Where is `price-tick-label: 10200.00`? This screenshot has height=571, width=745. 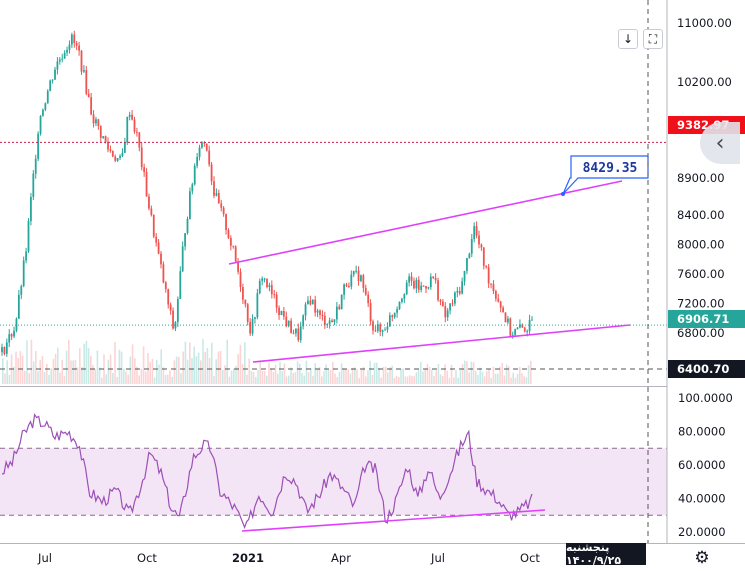 price-tick-label: 10200.00 is located at coordinates (704, 82).